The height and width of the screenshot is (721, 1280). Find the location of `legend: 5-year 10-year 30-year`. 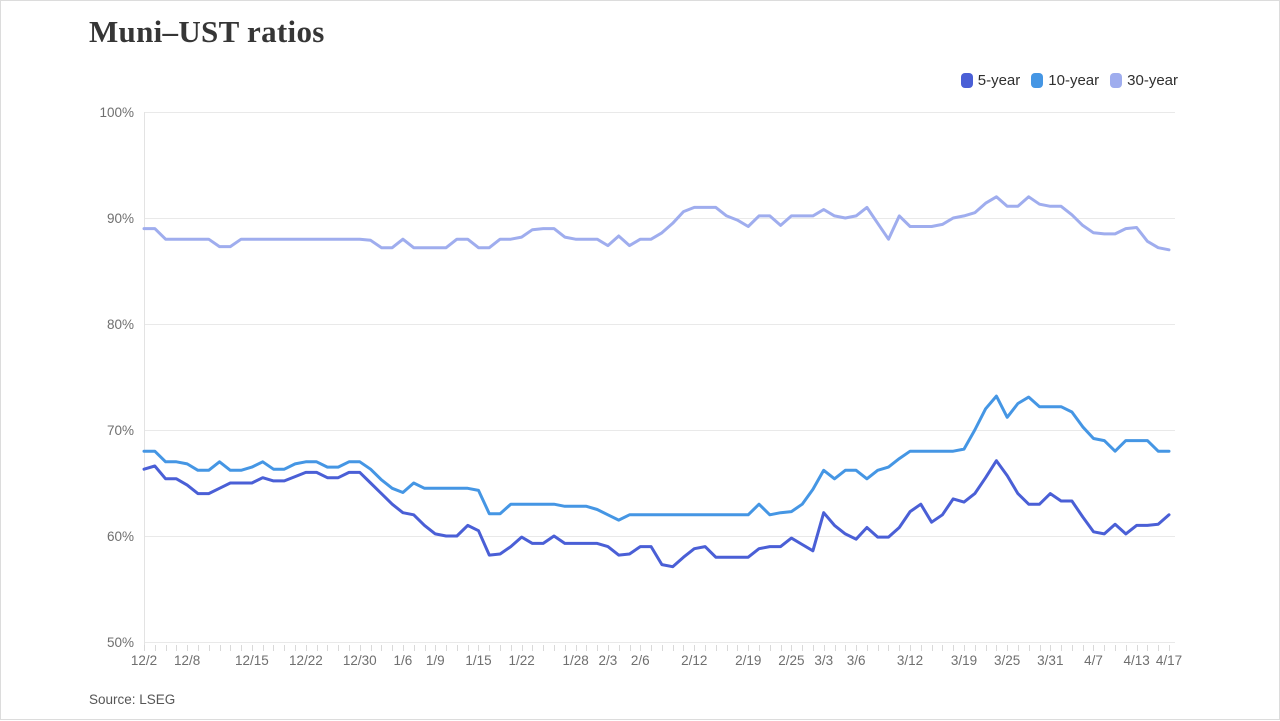

legend: 5-year 10-year 30-year is located at coordinates (1069, 80).